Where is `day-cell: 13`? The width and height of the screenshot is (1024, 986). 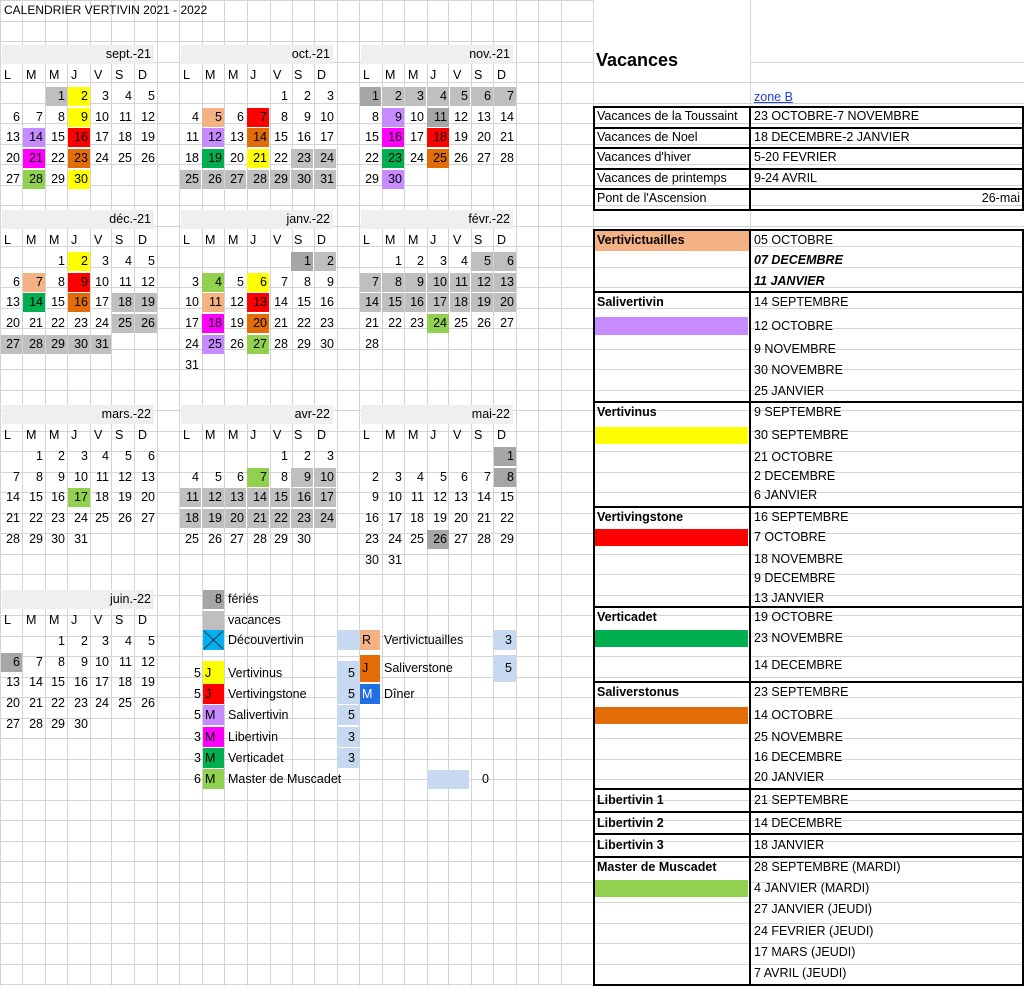 day-cell: 13 is located at coordinates (505, 282).